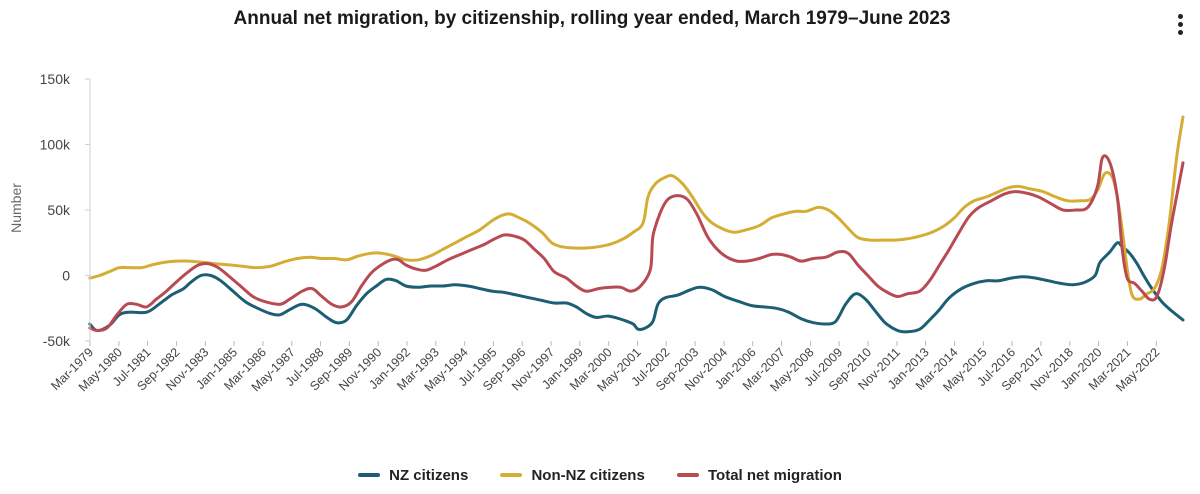 The image size is (1200, 494). What do you see at coordinates (16, 208) in the screenshot?
I see `y-axis-title: Number` at bounding box center [16, 208].